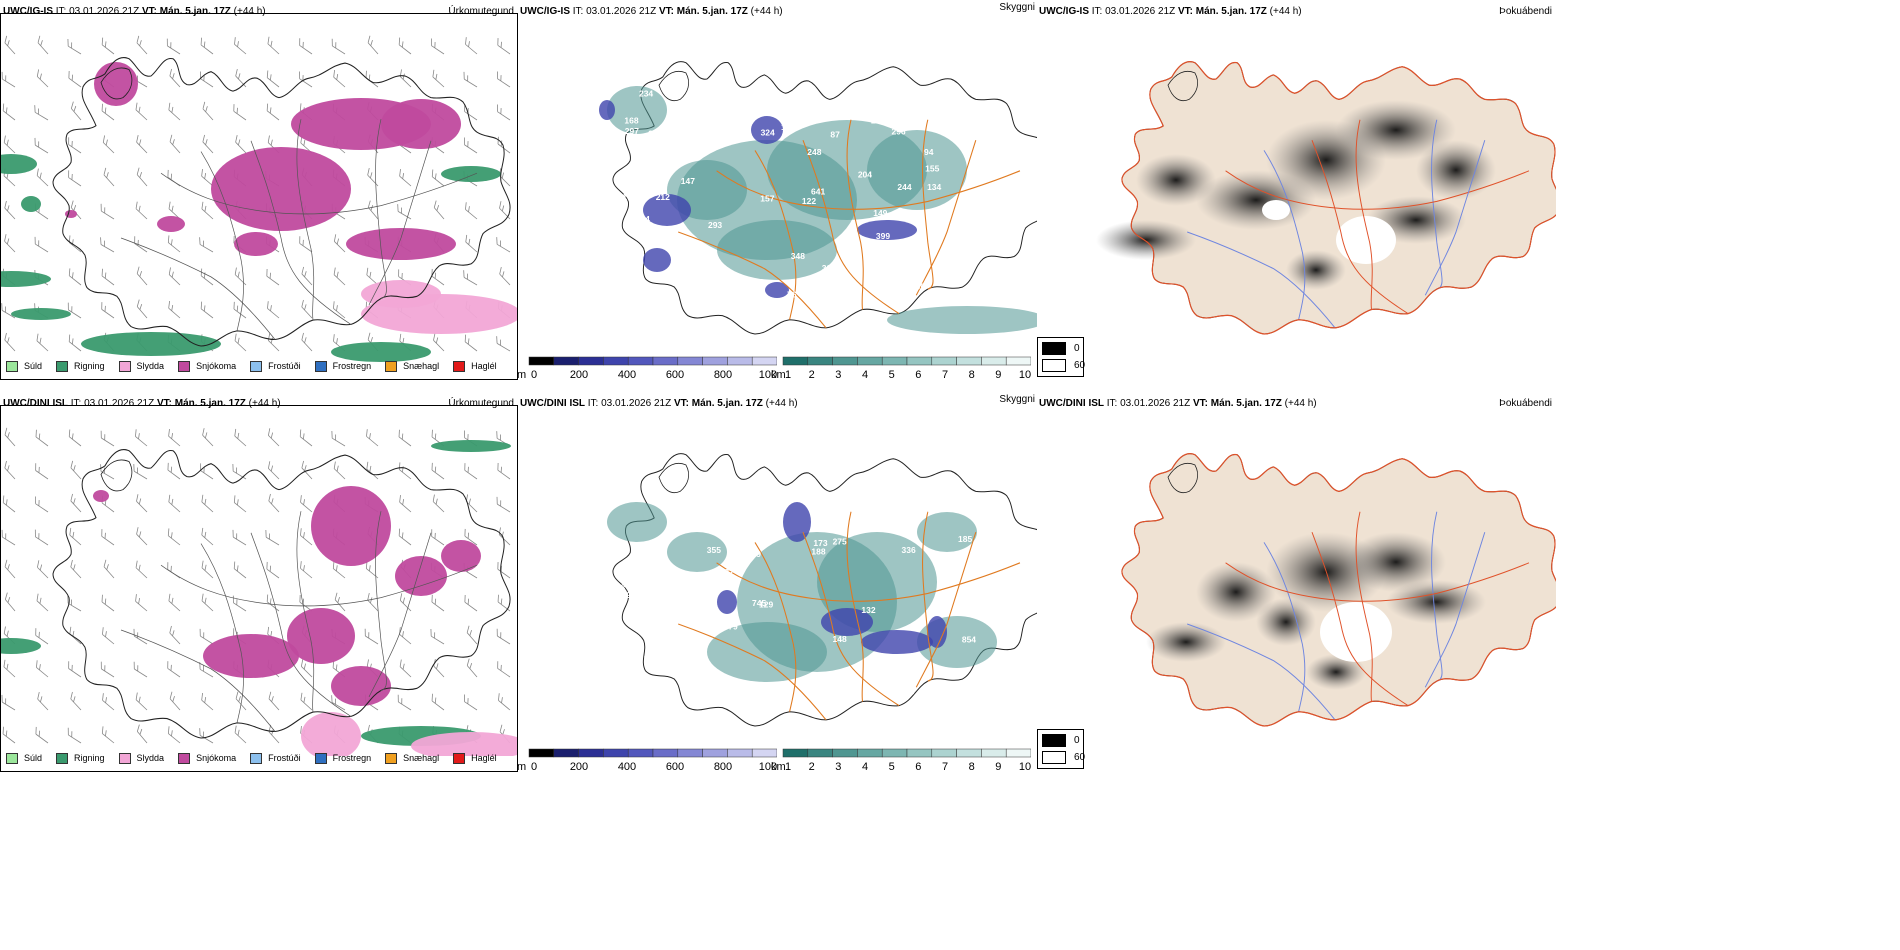  What do you see at coordinates (840, 639) in the screenshot?
I see `visibility-label: 148` at bounding box center [840, 639].